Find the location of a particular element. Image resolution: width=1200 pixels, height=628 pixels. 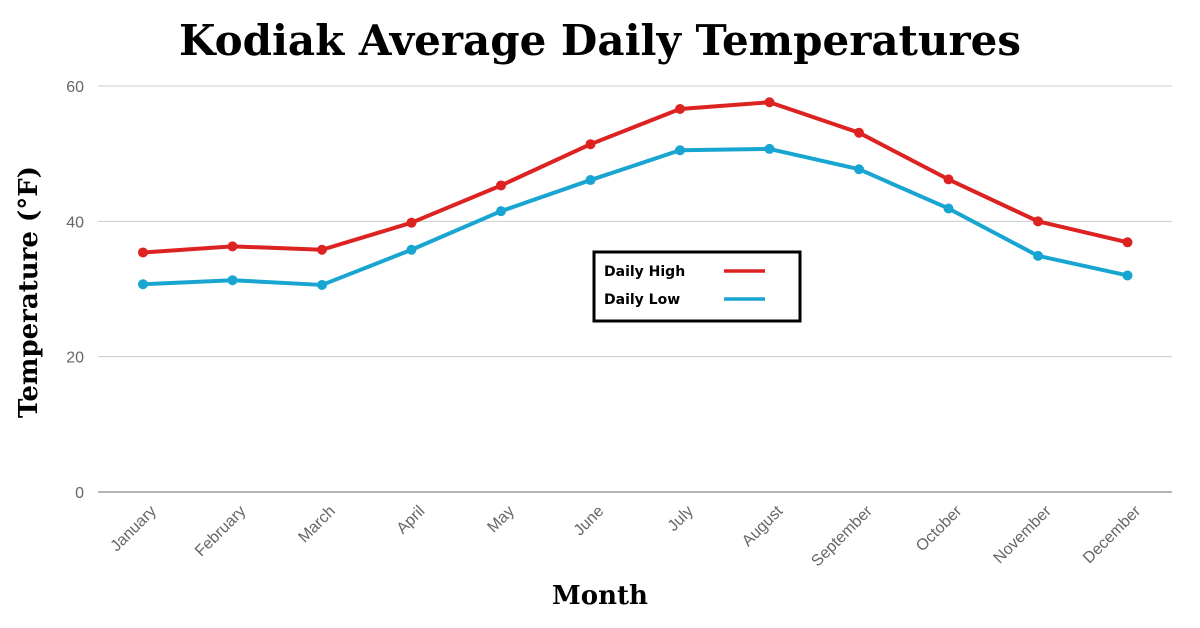

x-tick-label: July is located at coordinates (681, 519).